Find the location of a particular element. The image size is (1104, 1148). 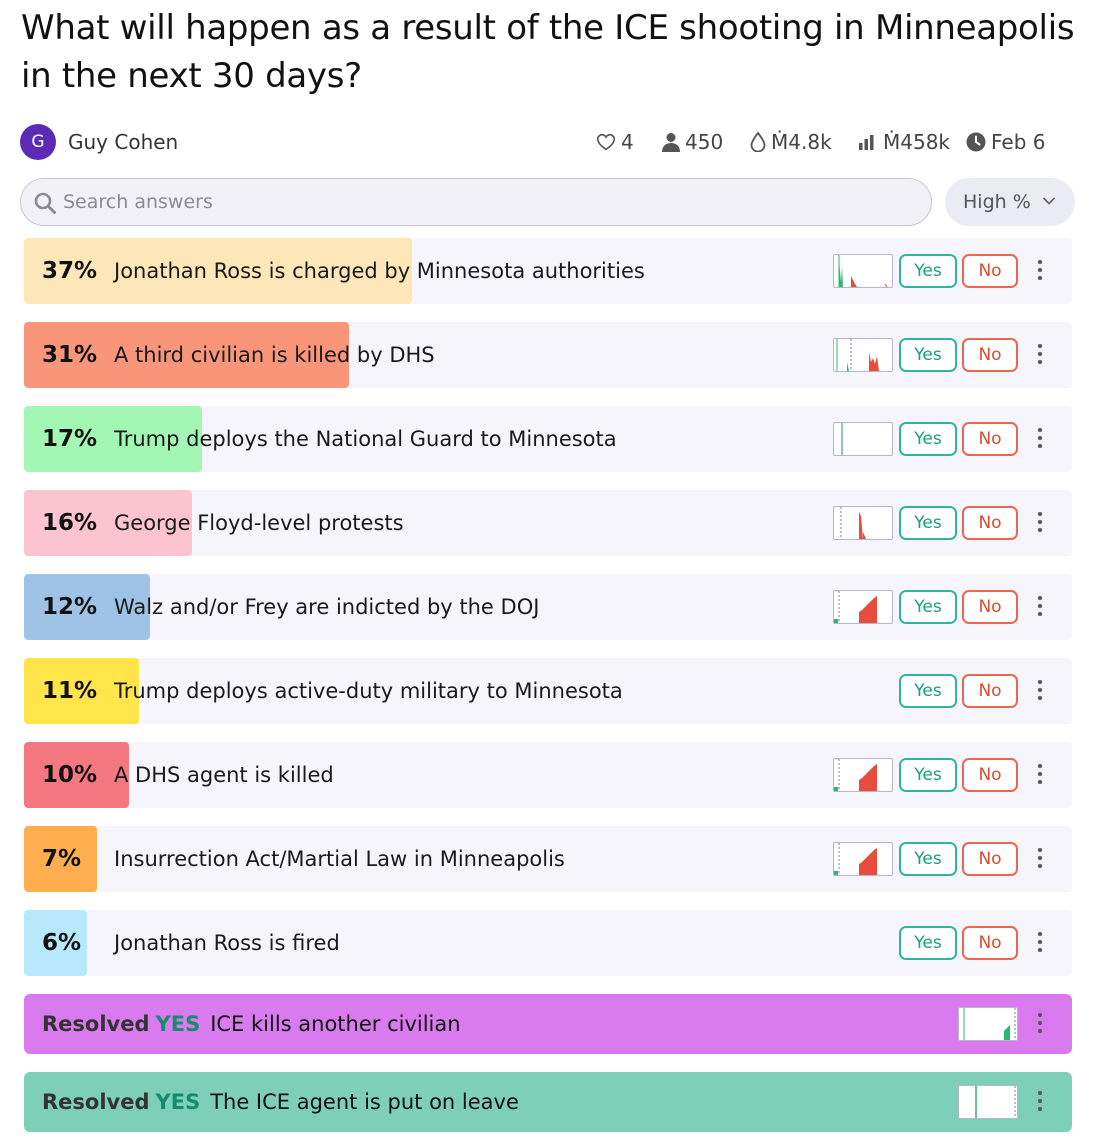

answer-row: 10% A DHS agent is killed Yes No is located at coordinates (548, 775).